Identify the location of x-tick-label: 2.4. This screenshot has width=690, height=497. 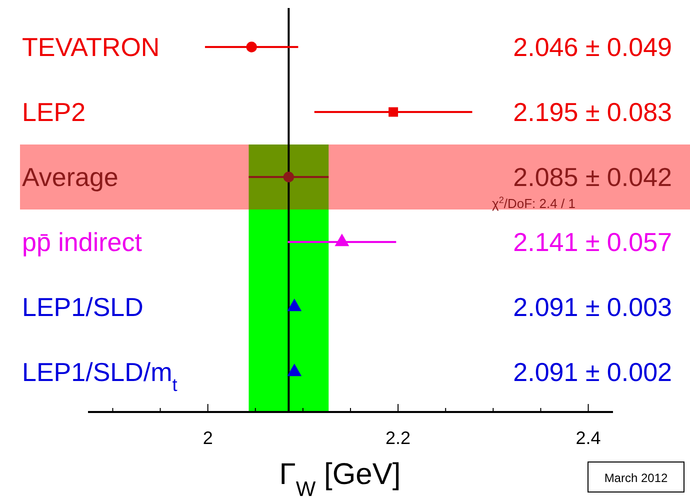
(588, 438).